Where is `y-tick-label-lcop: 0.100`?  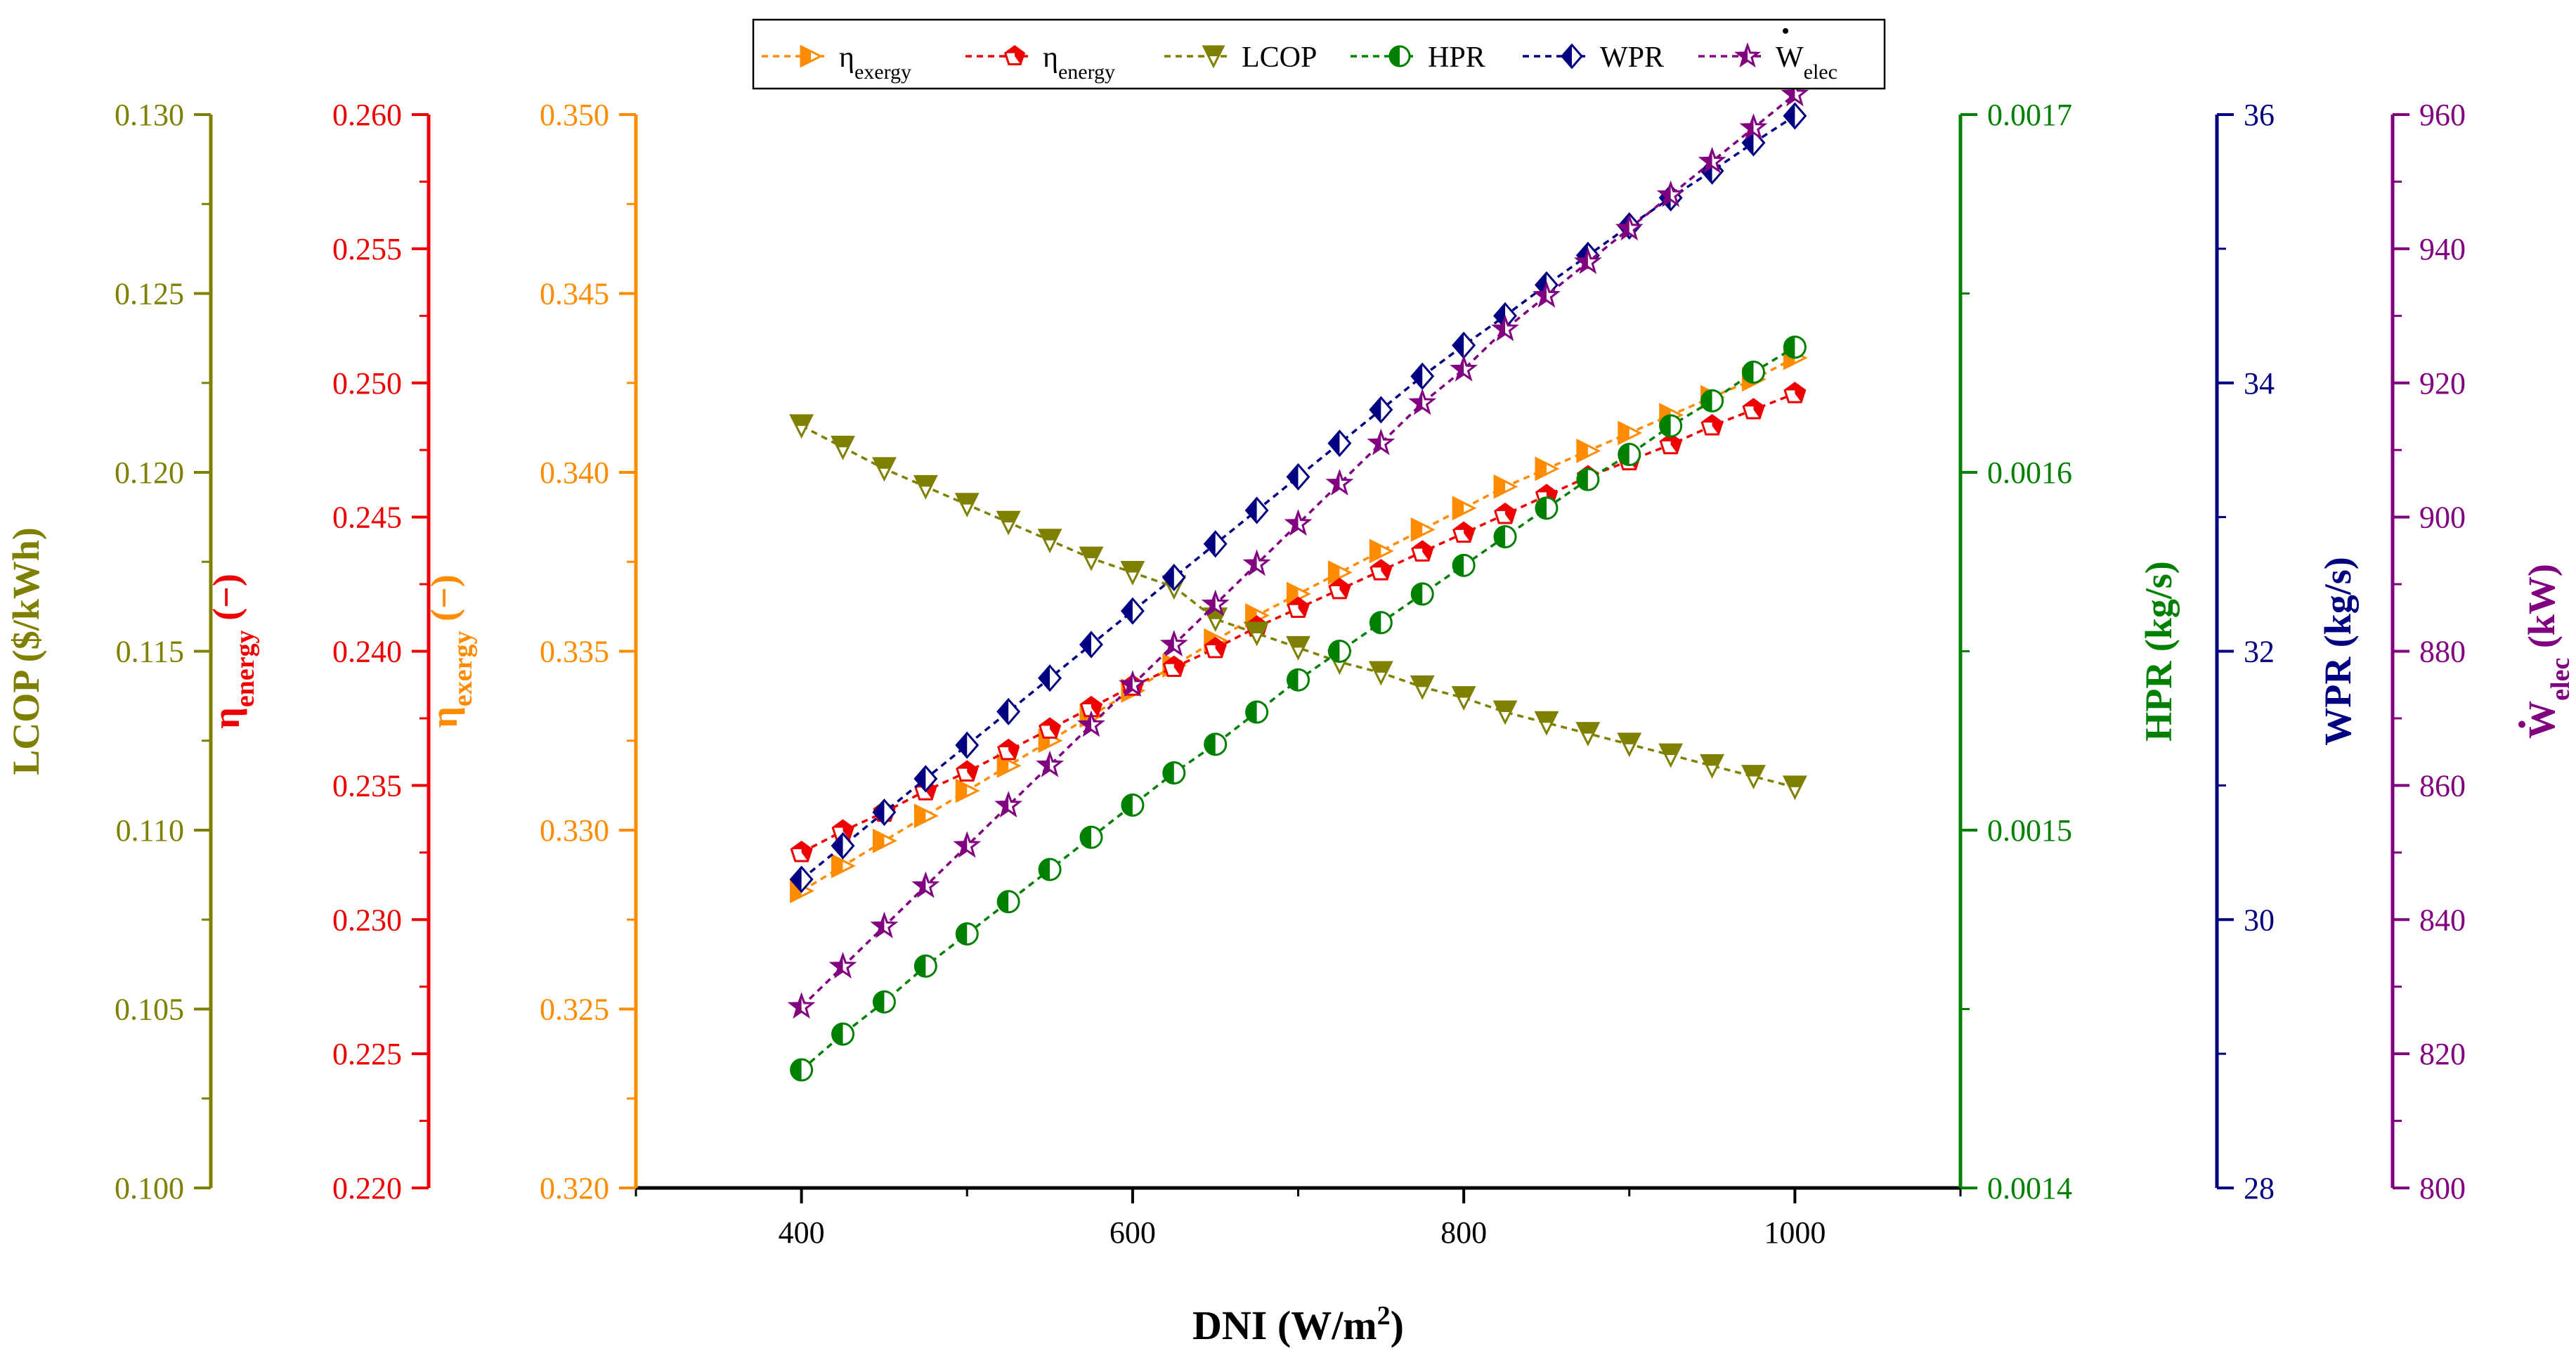
y-tick-label-lcop: 0.100 is located at coordinates (149, 1188).